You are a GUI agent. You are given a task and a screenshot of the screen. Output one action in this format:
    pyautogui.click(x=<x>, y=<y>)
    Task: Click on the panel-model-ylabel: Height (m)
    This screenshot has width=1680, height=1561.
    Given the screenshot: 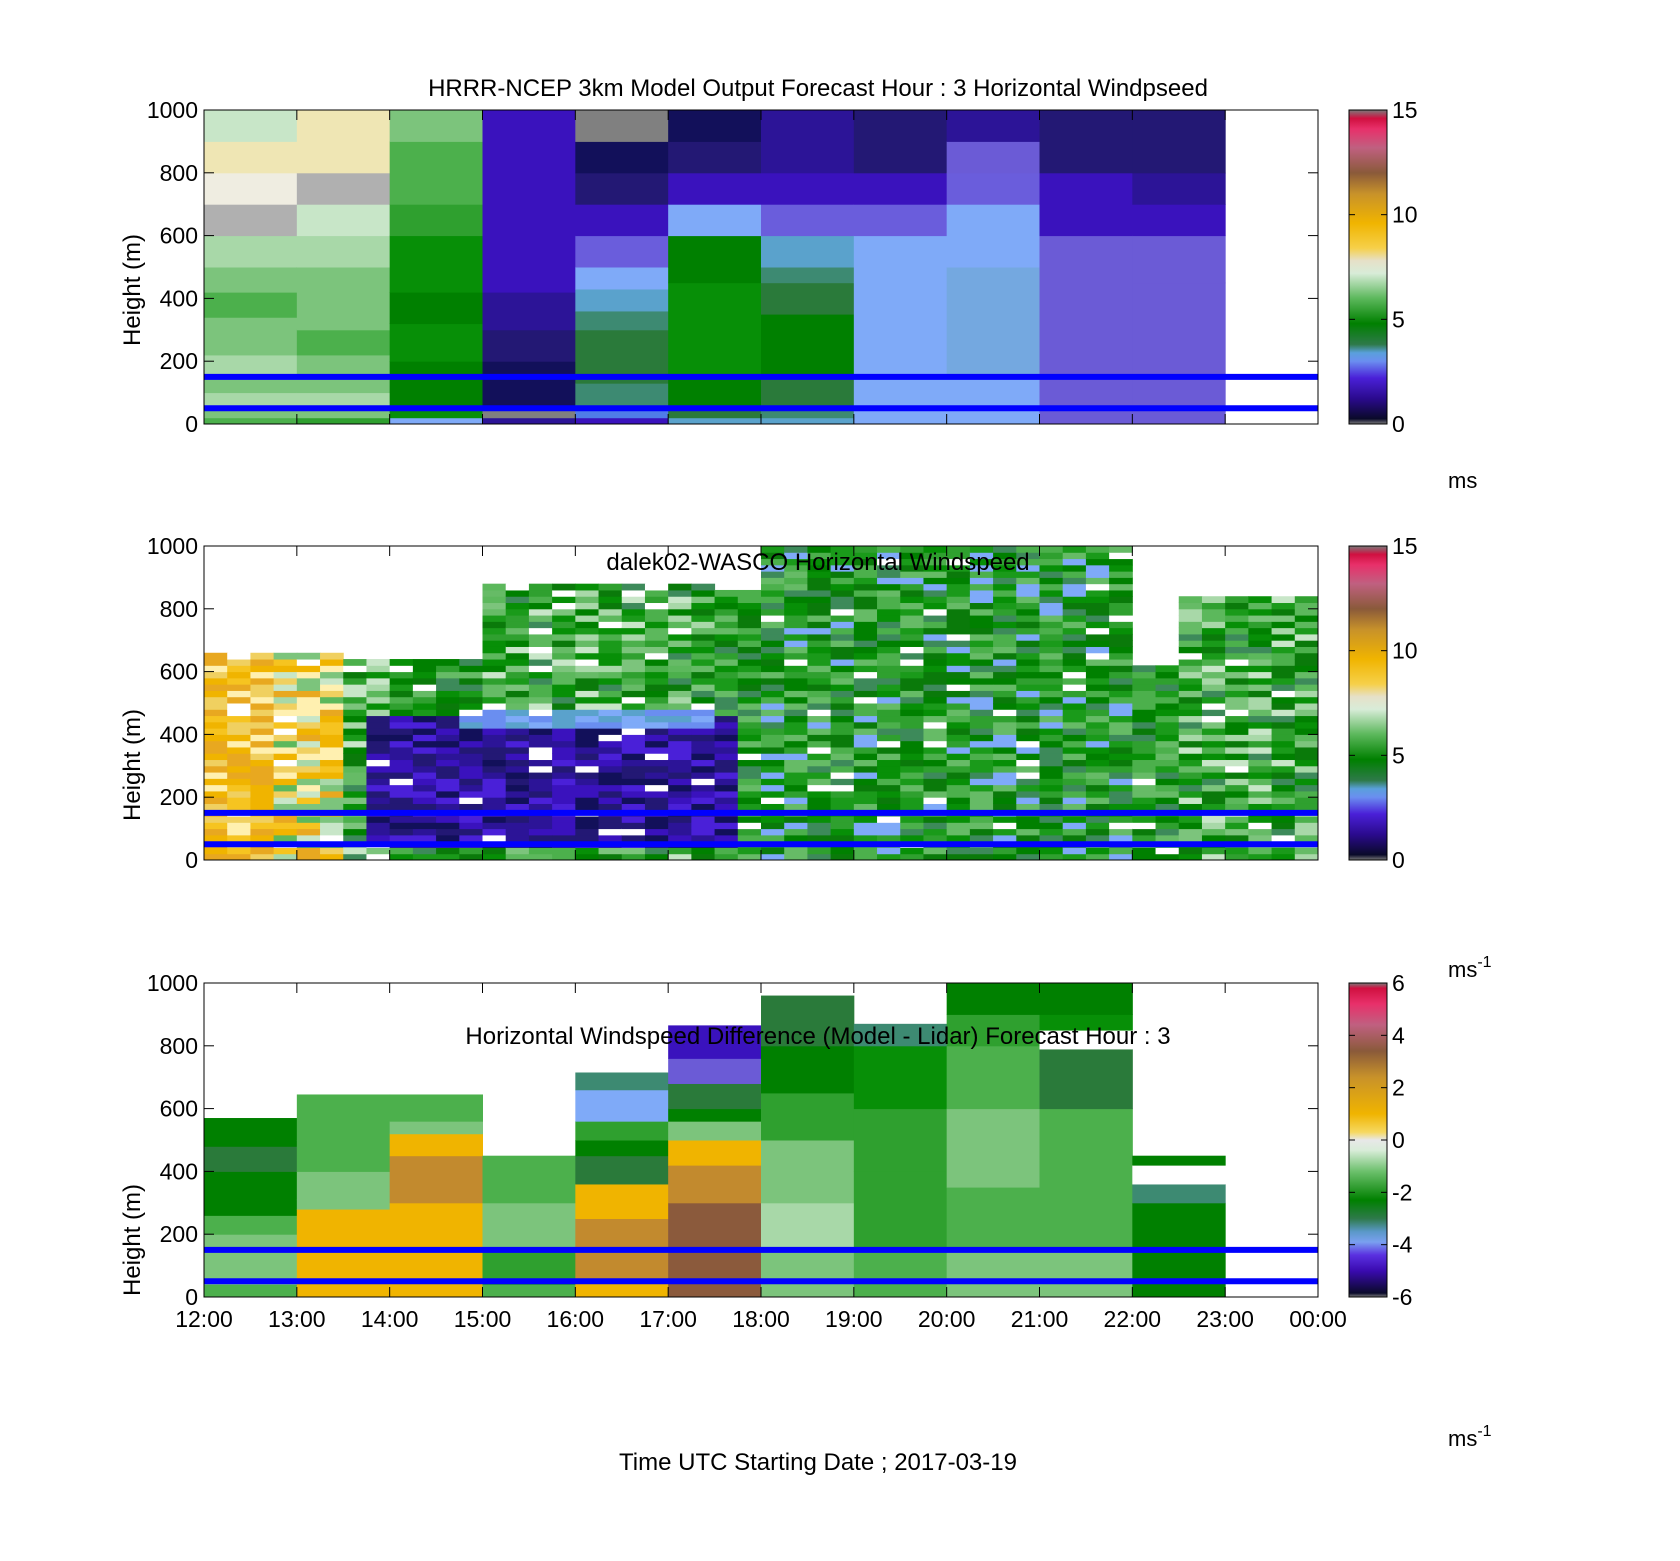 What is the action you would take?
    pyautogui.click(x=132, y=290)
    